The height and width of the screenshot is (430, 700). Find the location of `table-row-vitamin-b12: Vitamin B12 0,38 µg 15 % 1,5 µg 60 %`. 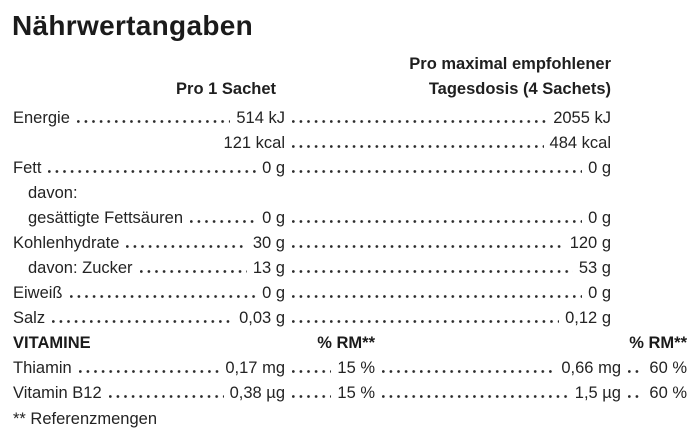

table-row-vitamin-b12: Vitamin B12 0,38 µg 15 % 1,5 µg 60 % is located at coordinates (350, 393).